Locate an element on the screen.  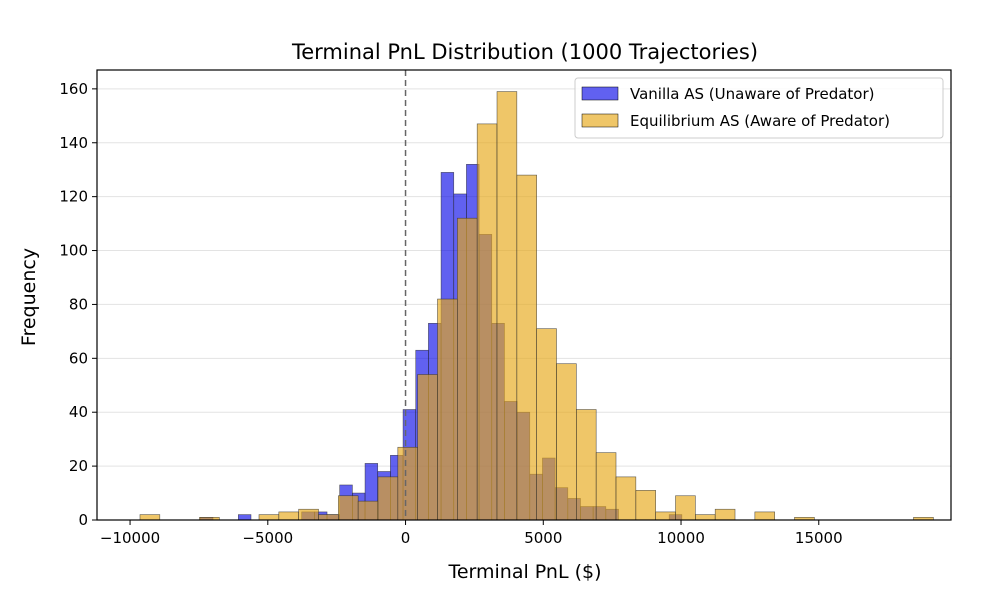
x-tick-label-1: −5000 is located at coordinates (267, 538).